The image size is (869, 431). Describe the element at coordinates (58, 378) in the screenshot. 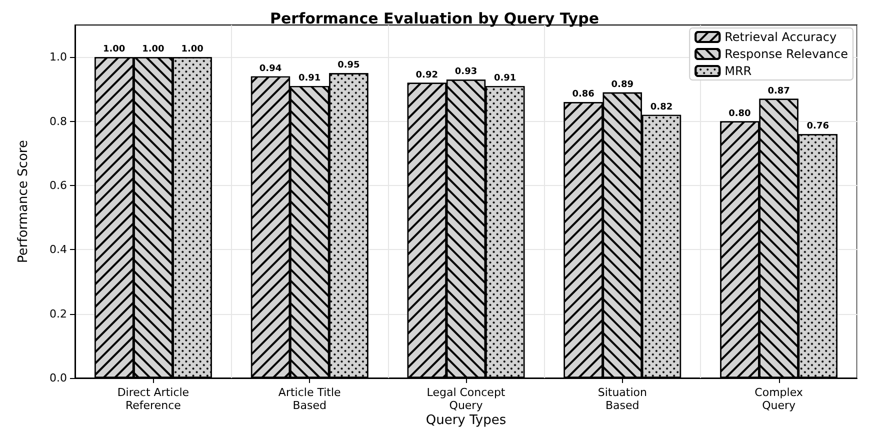

I see `y-tick-label: 0.0` at that location.